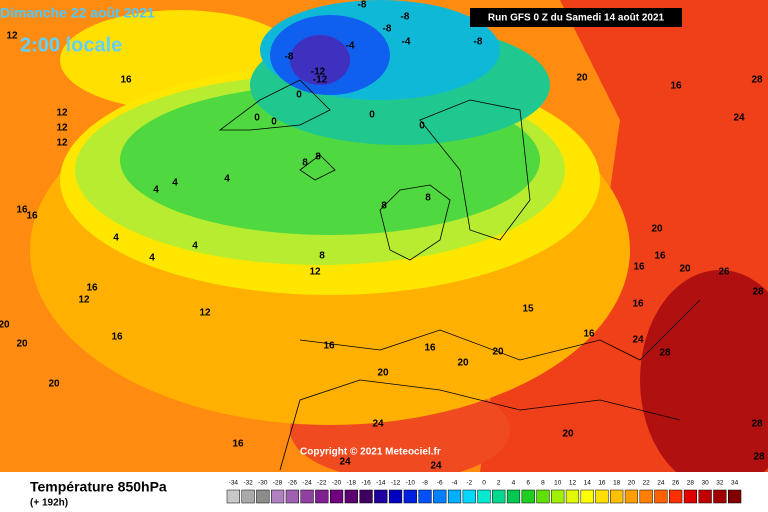 This screenshot has width=768, height=512. I want to click on legend-label: -32, so click(248, 483).